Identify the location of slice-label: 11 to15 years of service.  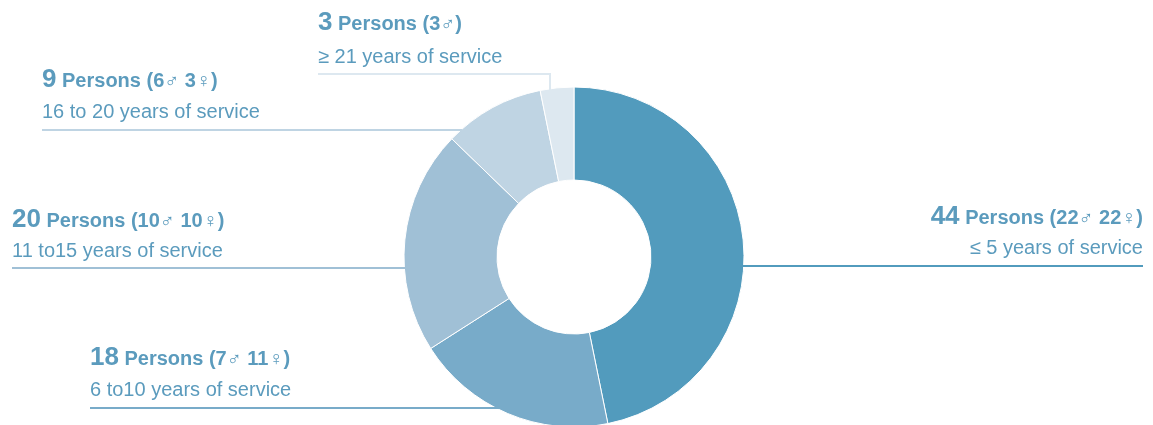
(117, 250).